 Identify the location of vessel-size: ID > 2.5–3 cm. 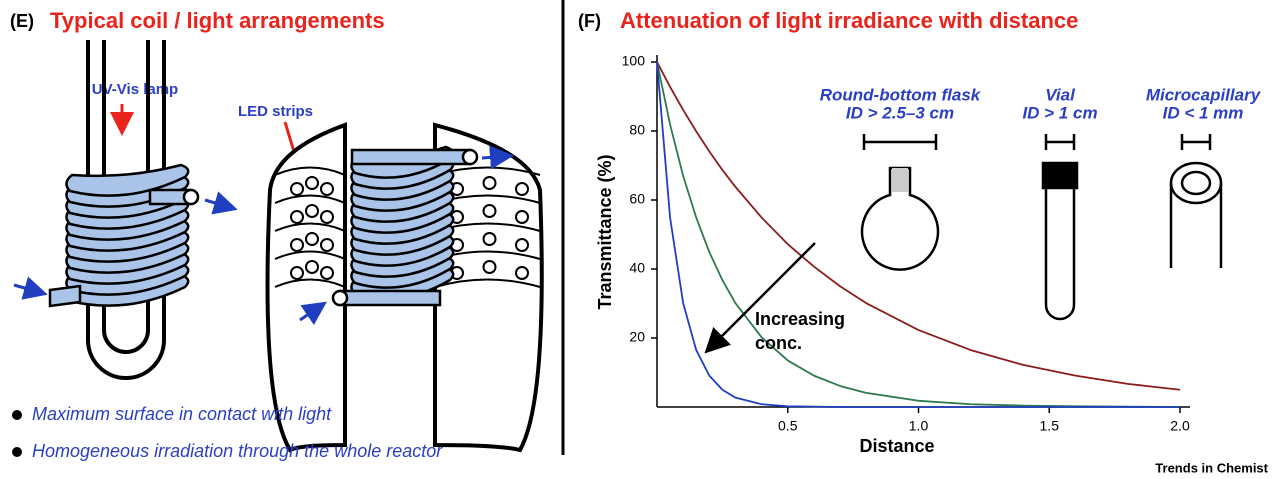
(900, 112).